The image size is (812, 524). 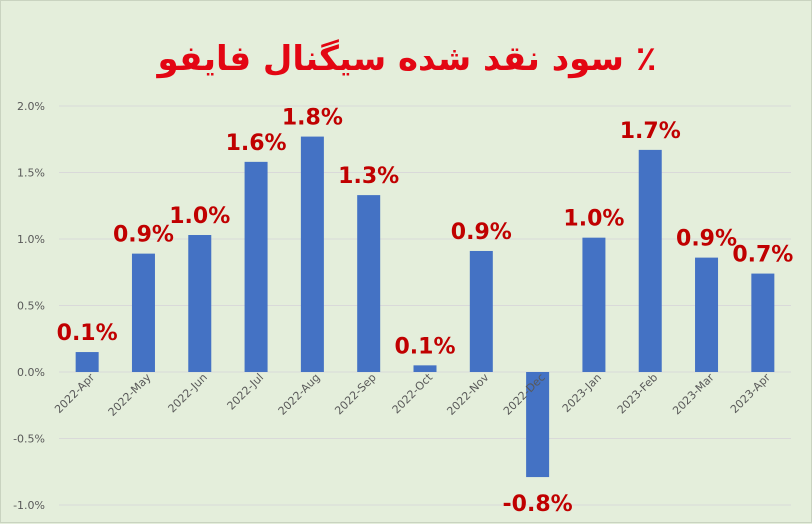 I want to click on category-label: 2023-Feb, so click(x=638, y=394).